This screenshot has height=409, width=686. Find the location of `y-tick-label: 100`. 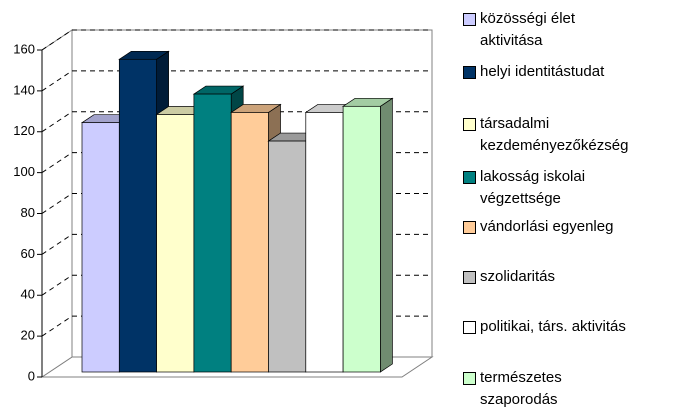

y-tick-label: 100 is located at coordinates (24, 171).